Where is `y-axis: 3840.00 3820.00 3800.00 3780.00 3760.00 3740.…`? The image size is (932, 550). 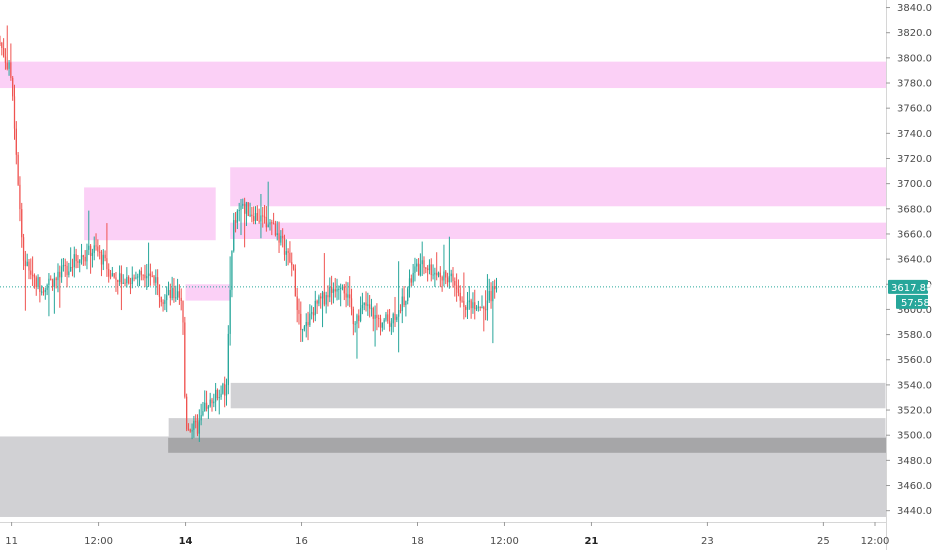
y-axis: 3840.00 3820.00 3800.00 3780.00 3760.00 3740.… is located at coordinates (909, 260).